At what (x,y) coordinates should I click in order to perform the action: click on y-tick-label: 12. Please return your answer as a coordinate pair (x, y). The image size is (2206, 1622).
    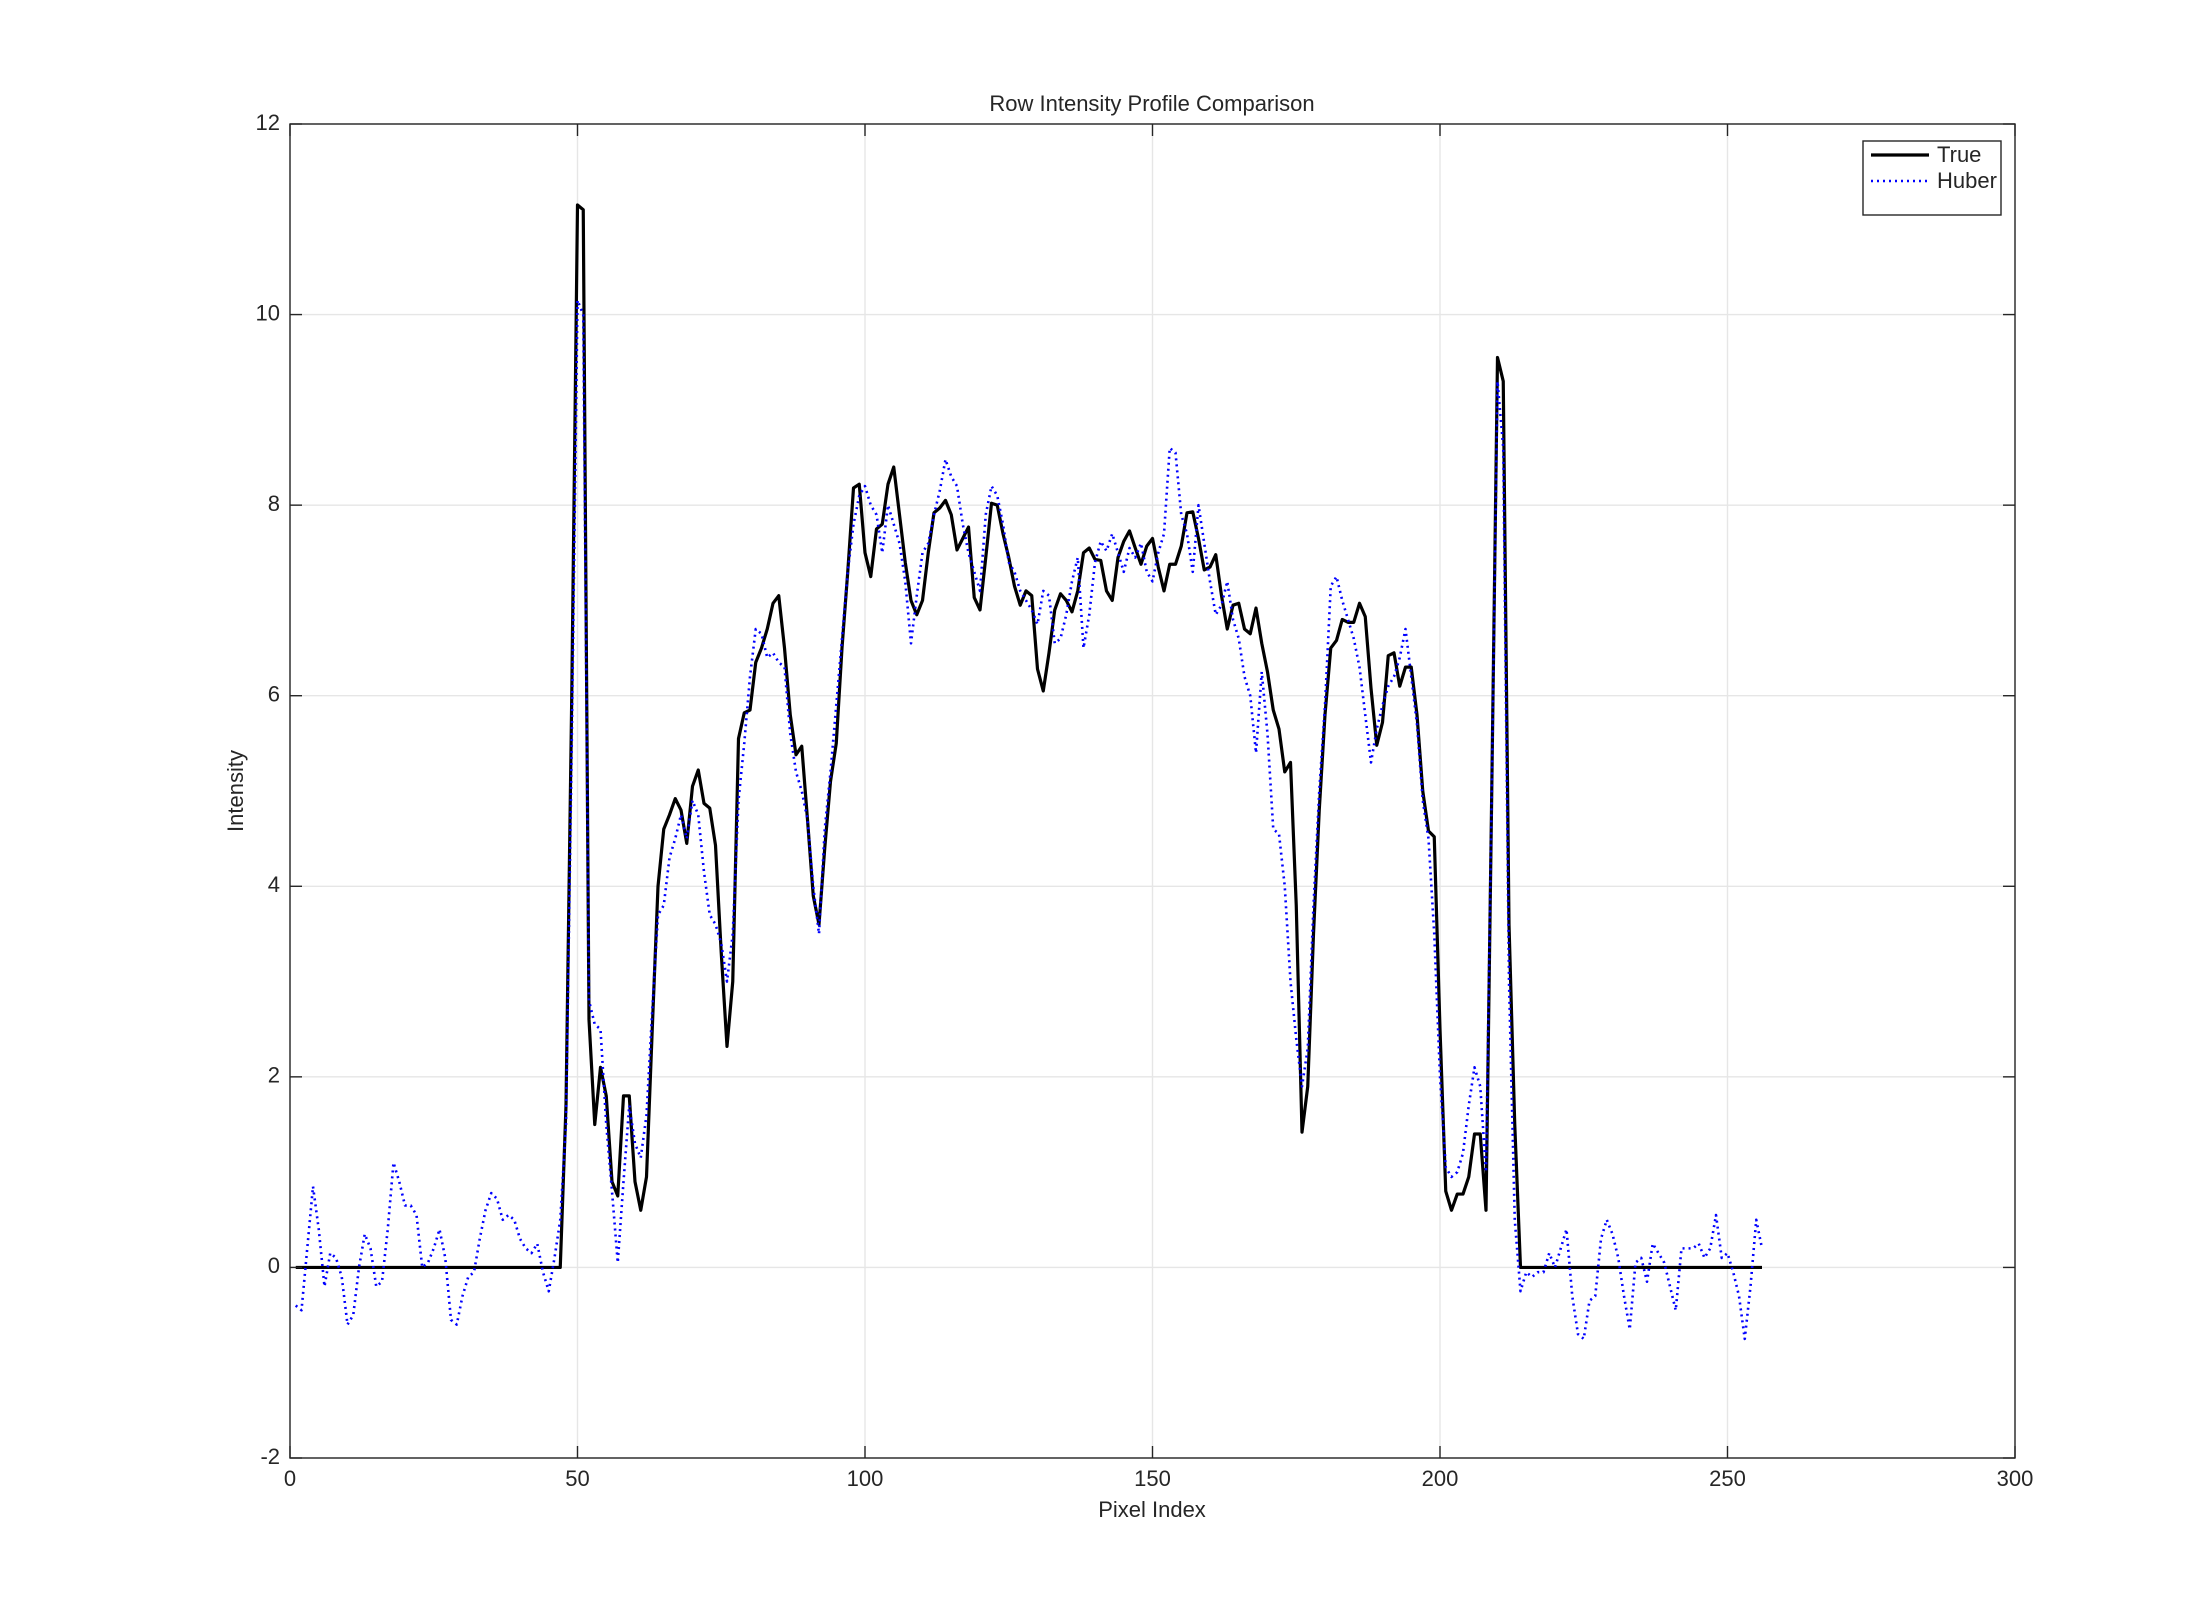
    Looking at the image, I should click on (268, 122).